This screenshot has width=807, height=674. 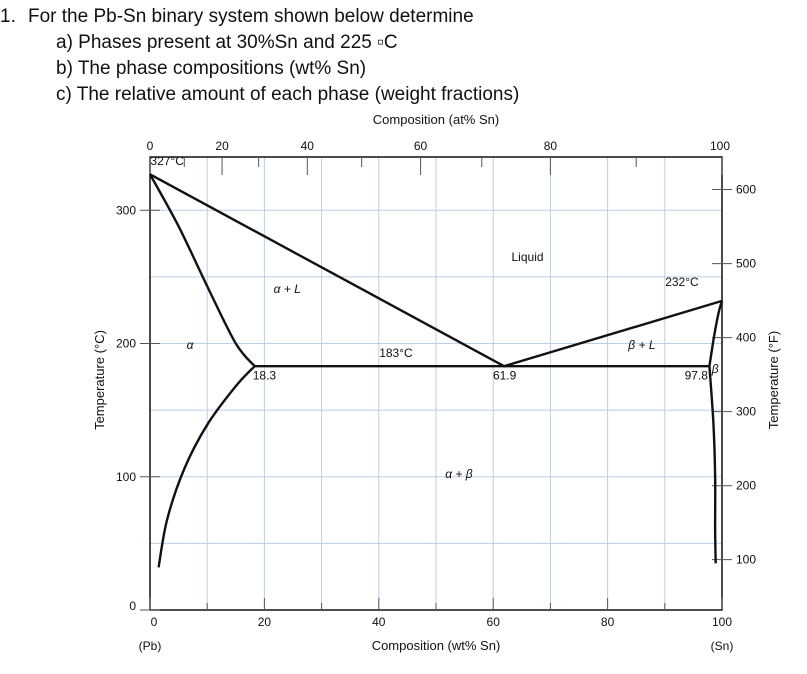 I want to click on question-part-b: b) The phase compositions (wt% Sn), so click(x=211, y=68).